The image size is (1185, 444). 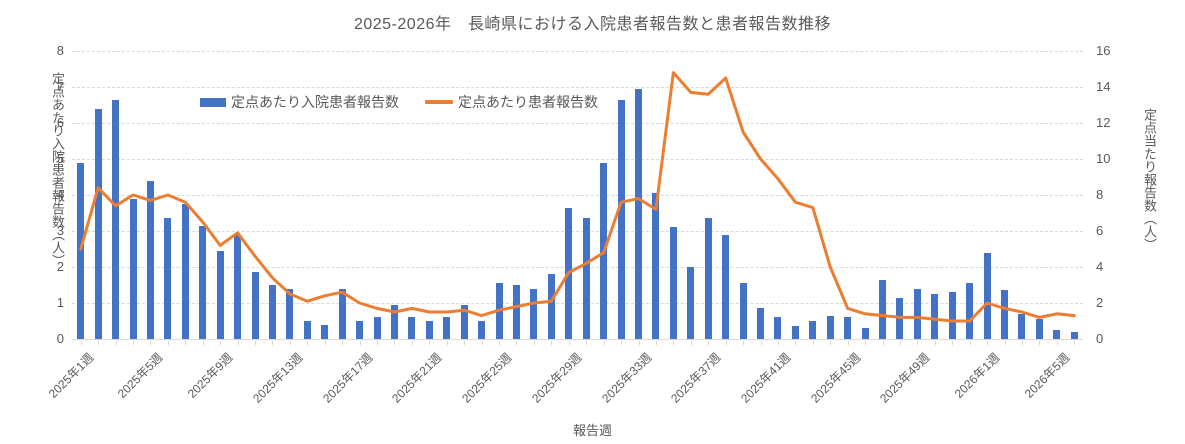 What do you see at coordinates (1100, 266) in the screenshot?
I see `y-axis-right-tick-label: 4` at bounding box center [1100, 266].